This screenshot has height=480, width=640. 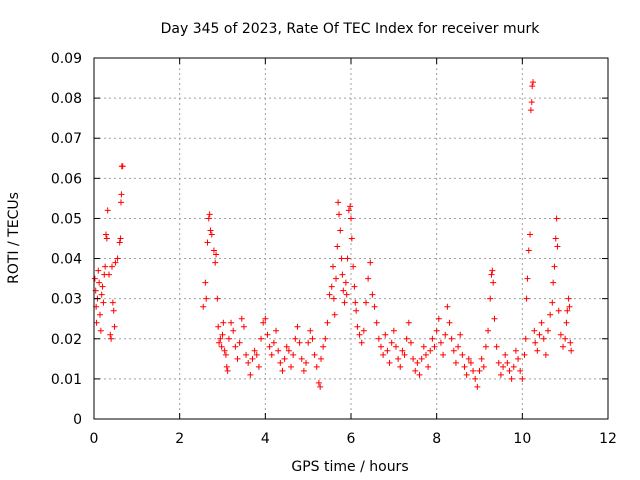 What do you see at coordinates (522, 439) in the screenshot?
I see `x-tick-label: 10` at bounding box center [522, 439].